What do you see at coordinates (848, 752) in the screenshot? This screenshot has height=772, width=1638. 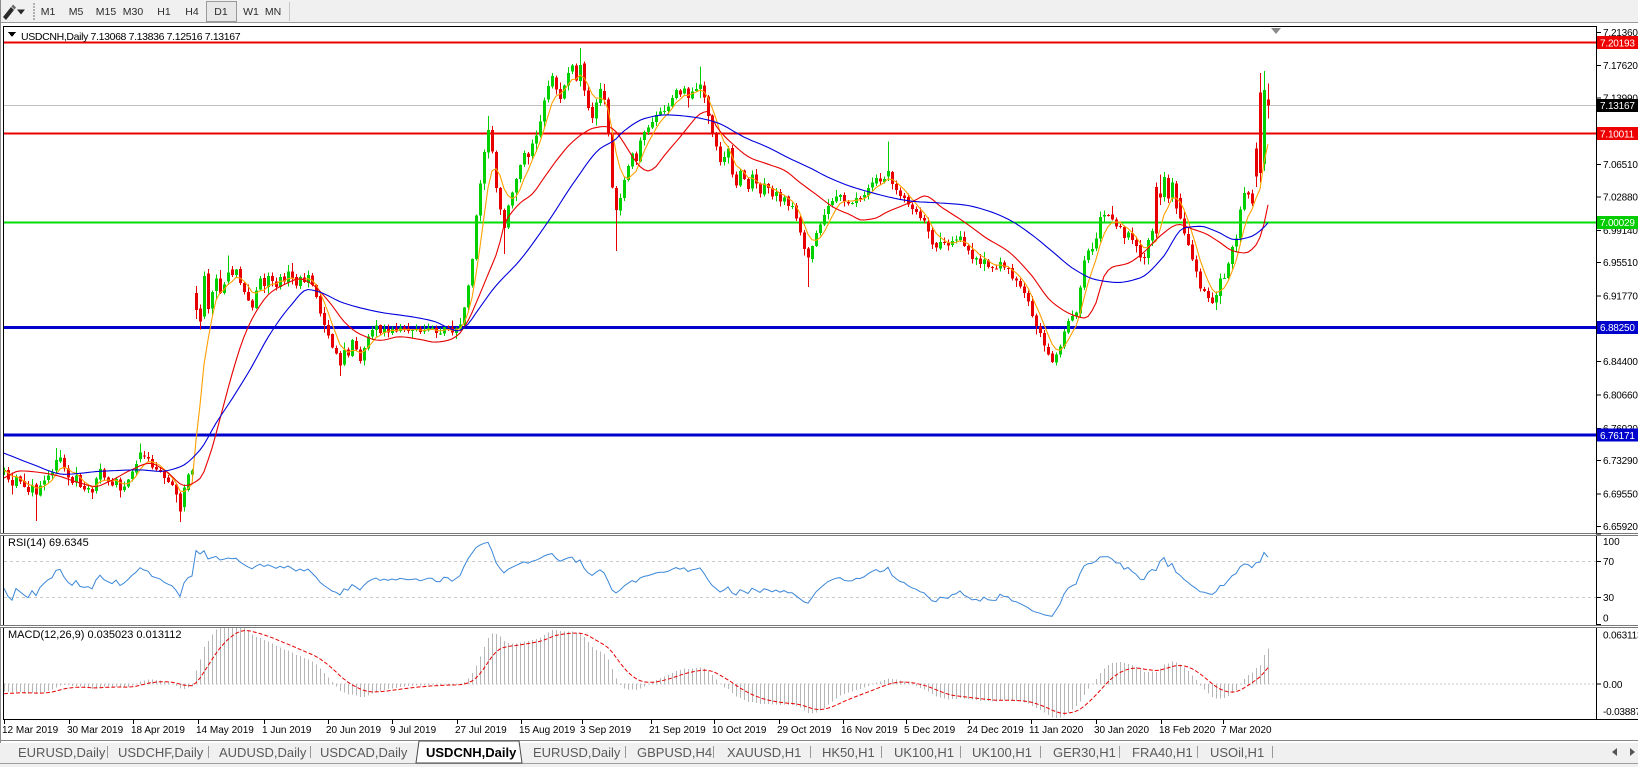 I see `svg-text: HK50,H1` at bounding box center [848, 752].